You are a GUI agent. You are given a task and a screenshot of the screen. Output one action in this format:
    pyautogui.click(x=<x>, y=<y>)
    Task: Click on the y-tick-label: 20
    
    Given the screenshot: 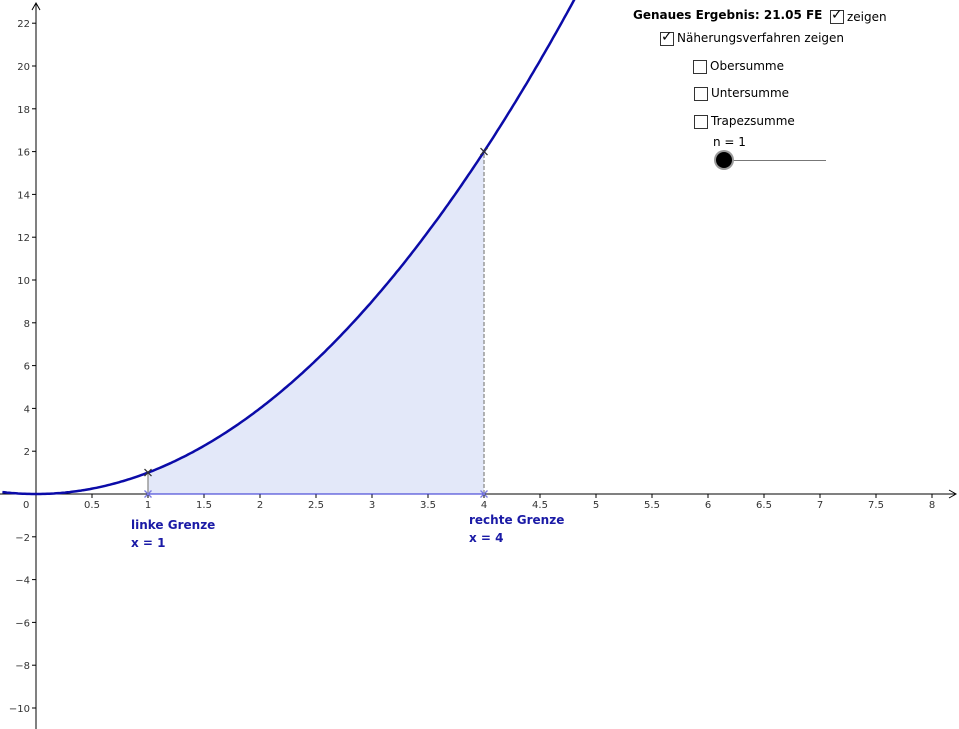 What is the action you would take?
    pyautogui.click(x=23, y=67)
    